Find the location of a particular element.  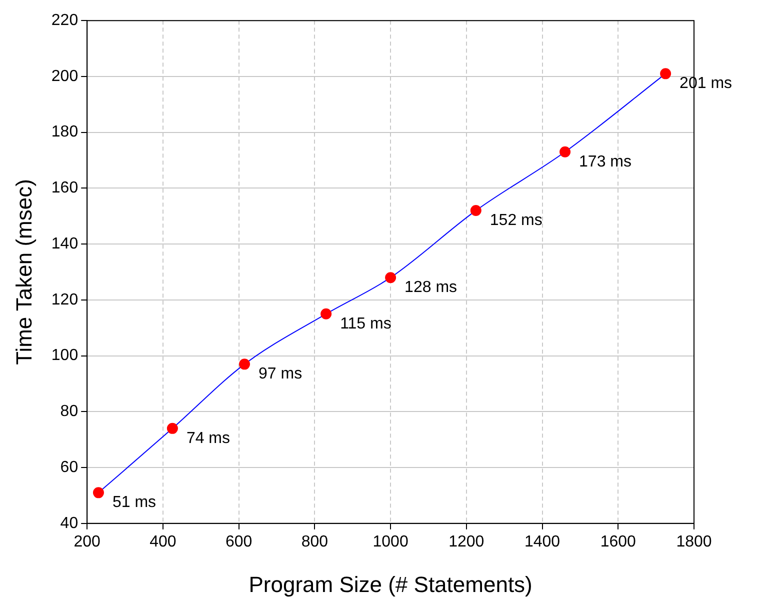

x-tick-label: 800 is located at coordinates (314, 541).